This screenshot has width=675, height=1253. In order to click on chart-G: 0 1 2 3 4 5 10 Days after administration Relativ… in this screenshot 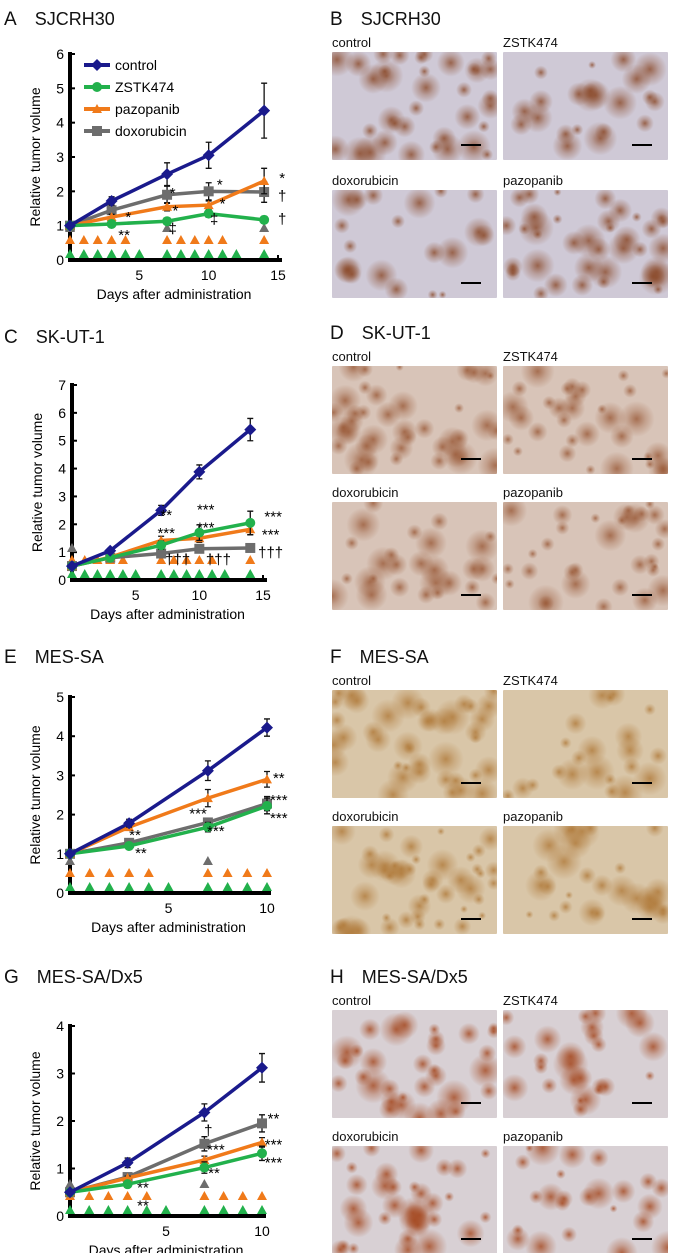, I will do `click(154, 1135)`.